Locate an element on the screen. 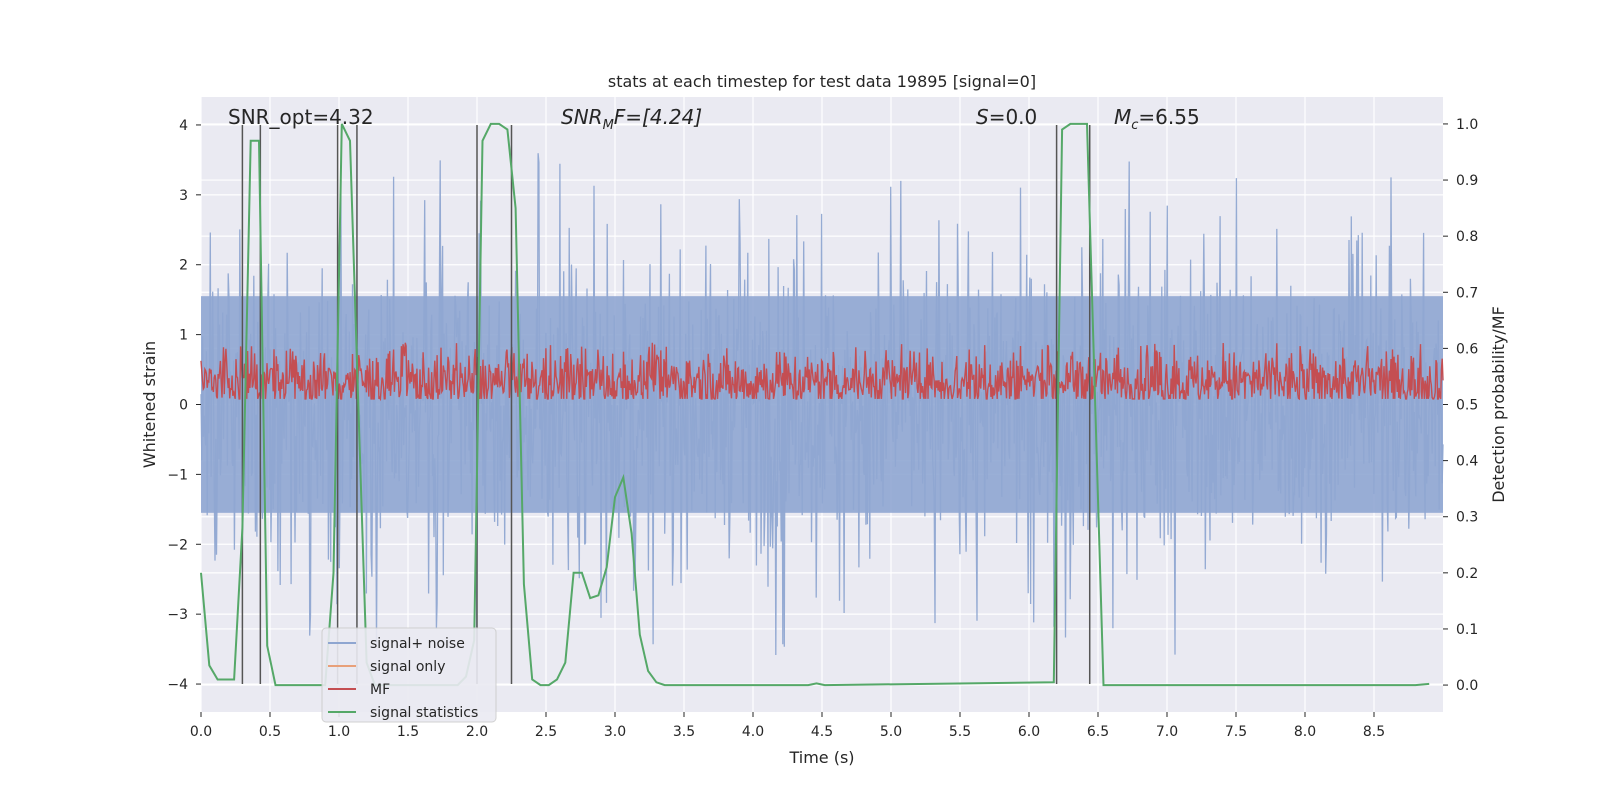 Image resolution: width=1600 pixels, height=800 pixels. x-tick-label: 1.5 is located at coordinates (408, 732).